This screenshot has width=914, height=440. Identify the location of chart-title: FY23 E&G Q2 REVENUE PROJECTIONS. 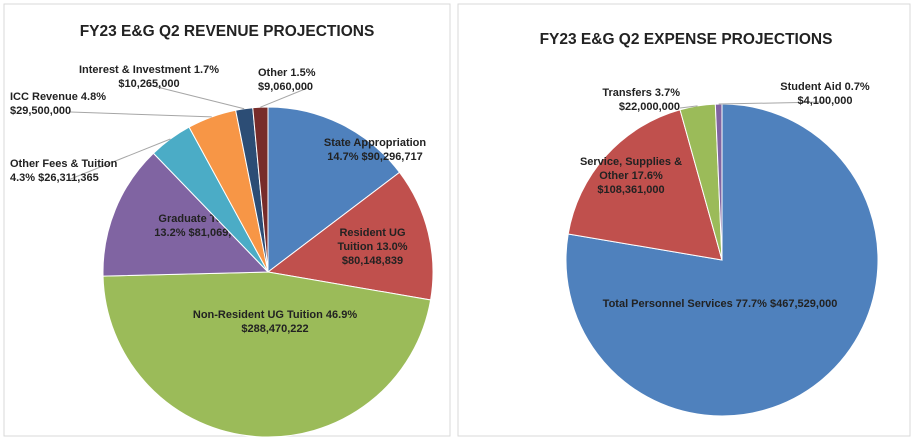
(227, 31).